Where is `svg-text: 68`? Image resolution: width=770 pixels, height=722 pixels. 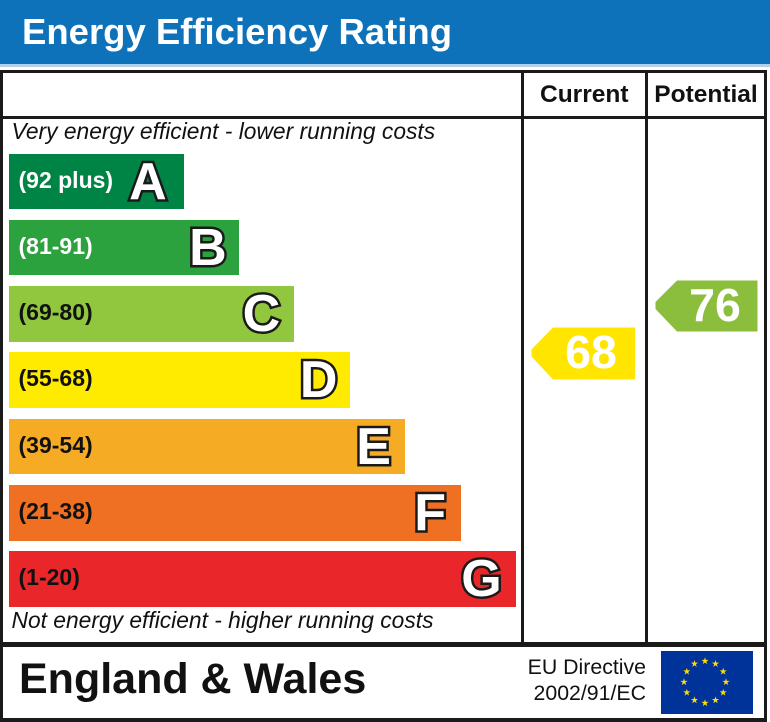 svg-text: 68 is located at coordinates (591, 352).